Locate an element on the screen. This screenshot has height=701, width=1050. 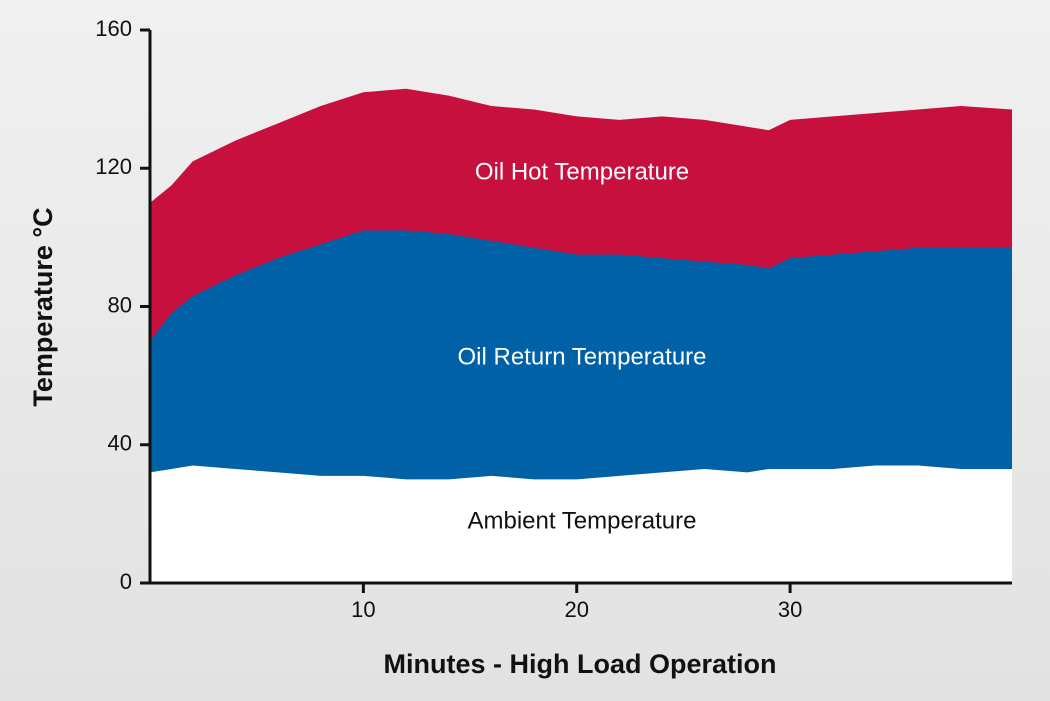
y-tick-label: 0 is located at coordinates (126, 581).